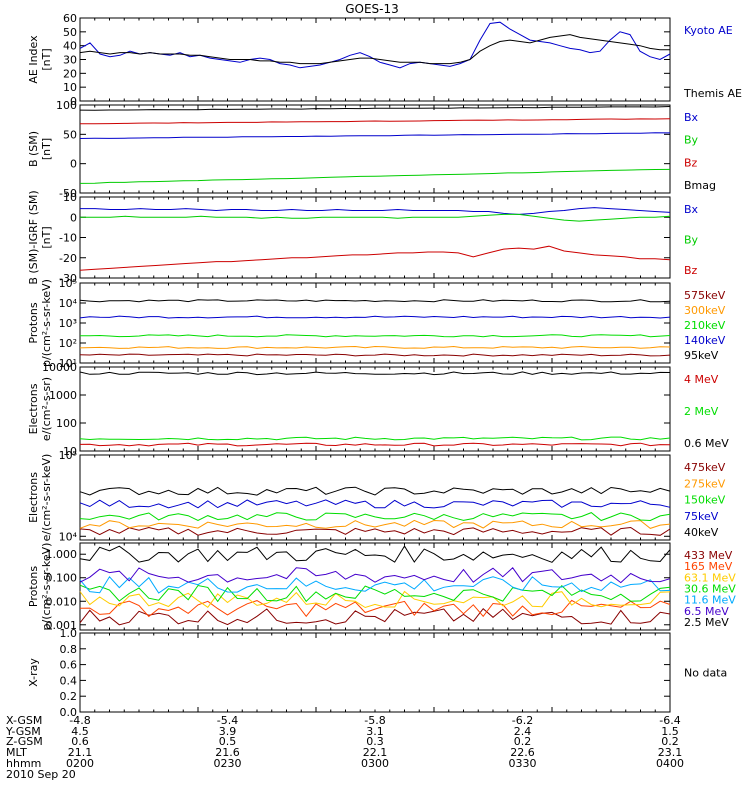 The image size is (750, 800). What do you see at coordinates (228, 763) in the screenshot?
I see `footer-value: 0230` at bounding box center [228, 763].